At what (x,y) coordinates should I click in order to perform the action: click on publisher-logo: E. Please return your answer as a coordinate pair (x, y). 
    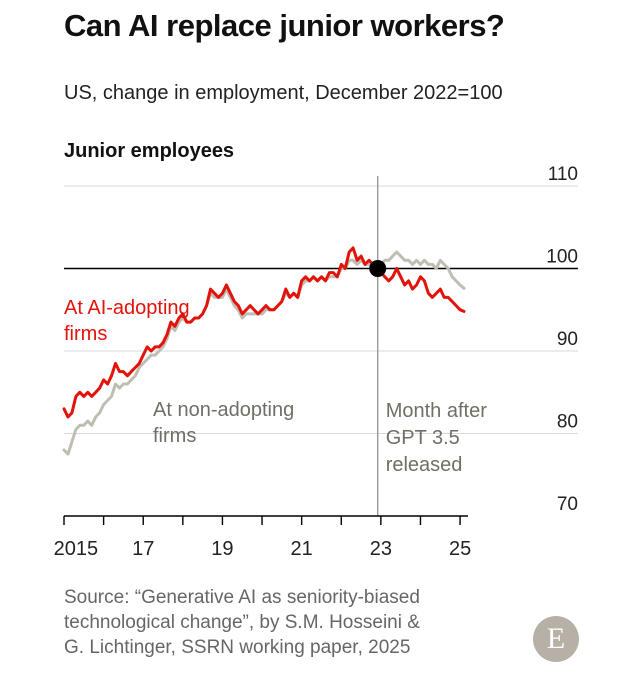
    Looking at the image, I should click on (556, 639).